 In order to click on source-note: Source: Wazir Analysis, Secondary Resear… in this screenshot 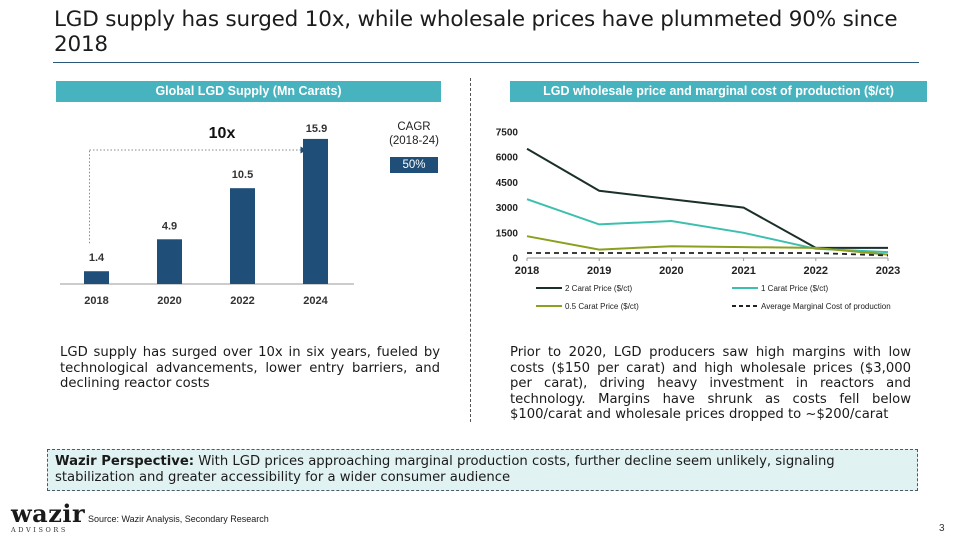, I will do `click(178, 519)`.